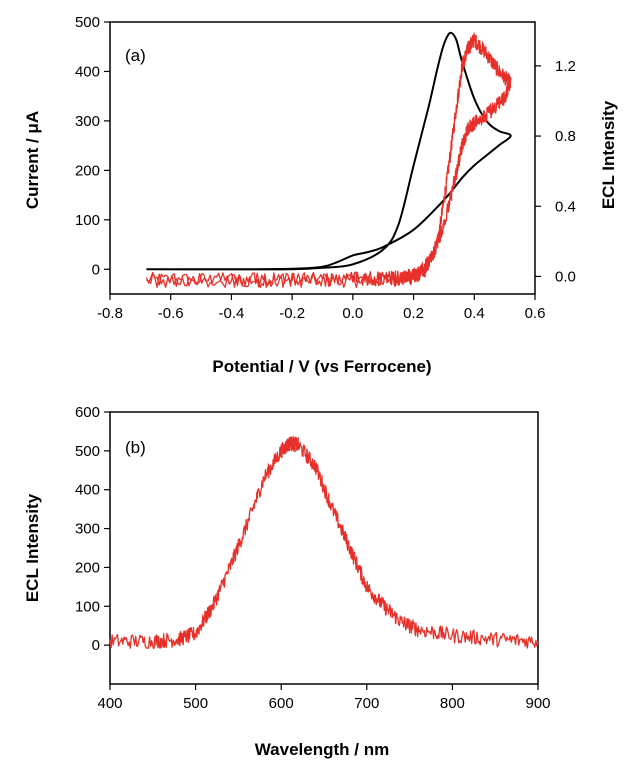  What do you see at coordinates (565, 276) in the screenshot?
I see `y2-tick-label: 0.0` at bounding box center [565, 276].